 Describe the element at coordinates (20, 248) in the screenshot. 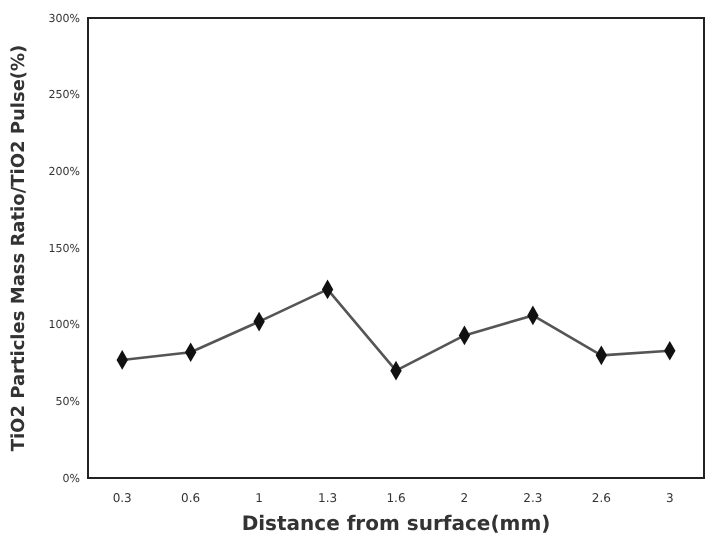

I see `y-axis-title: TiO2 Particles Mass Ratio/TiO2 Pulse(%)` at that location.